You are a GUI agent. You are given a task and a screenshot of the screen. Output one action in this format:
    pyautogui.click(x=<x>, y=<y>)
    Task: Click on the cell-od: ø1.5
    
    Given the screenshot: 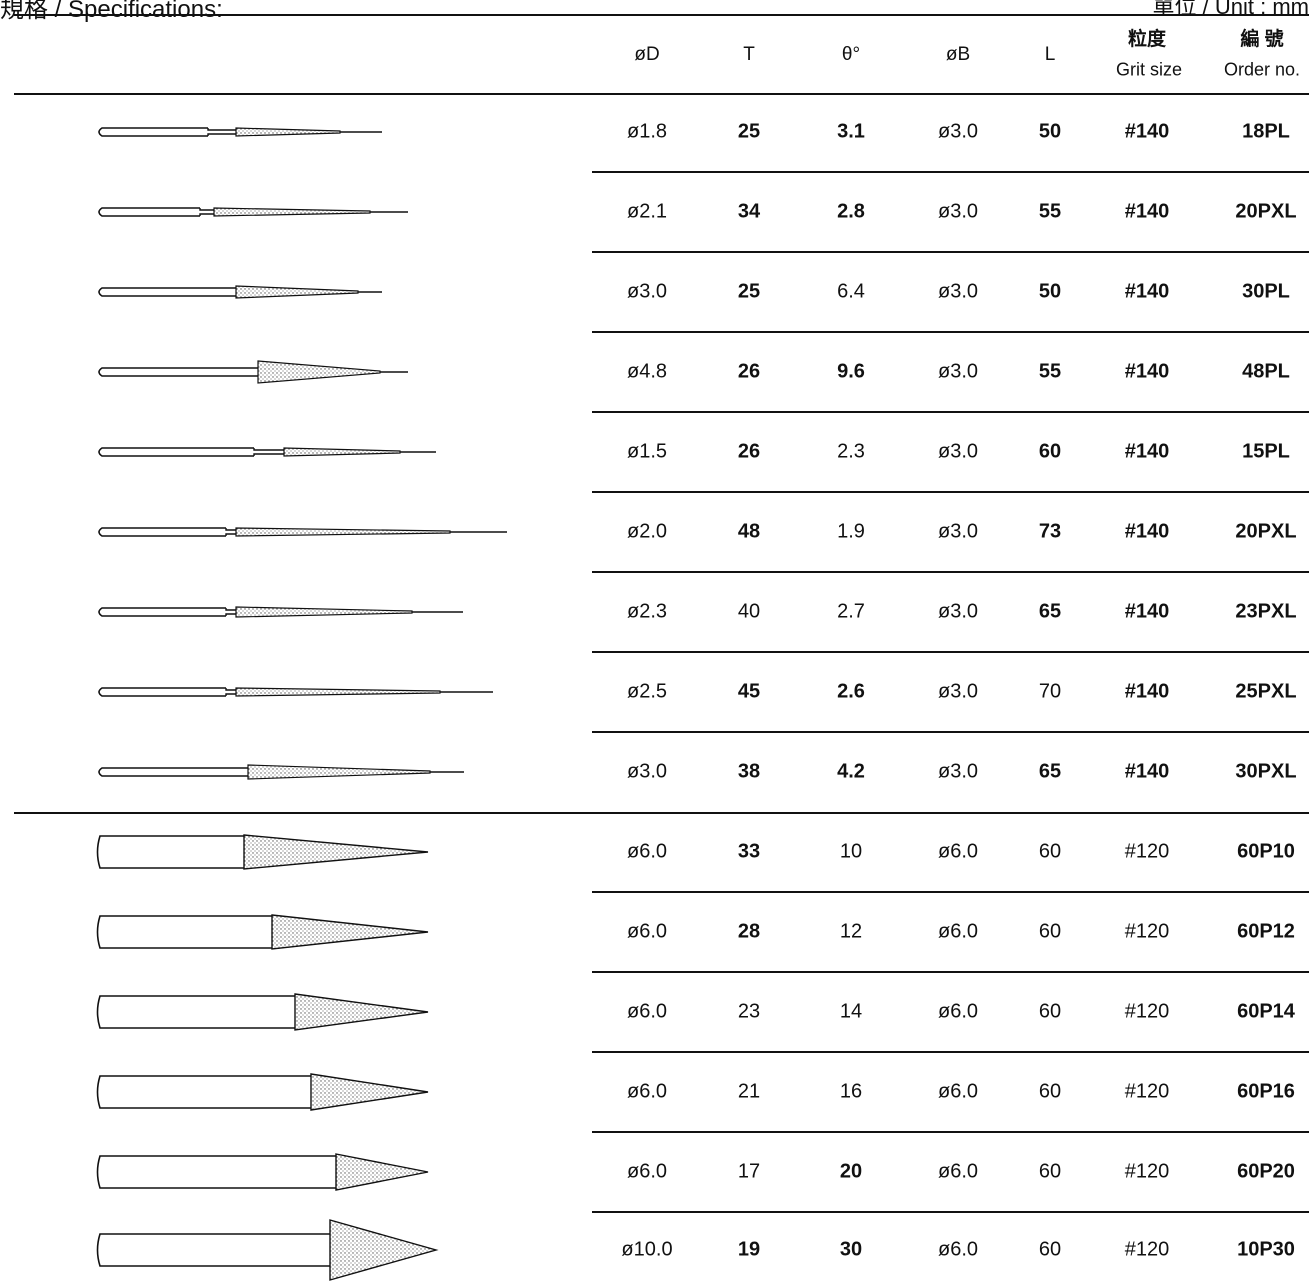 What is the action you would take?
    pyautogui.click(x=647, y=451)
    